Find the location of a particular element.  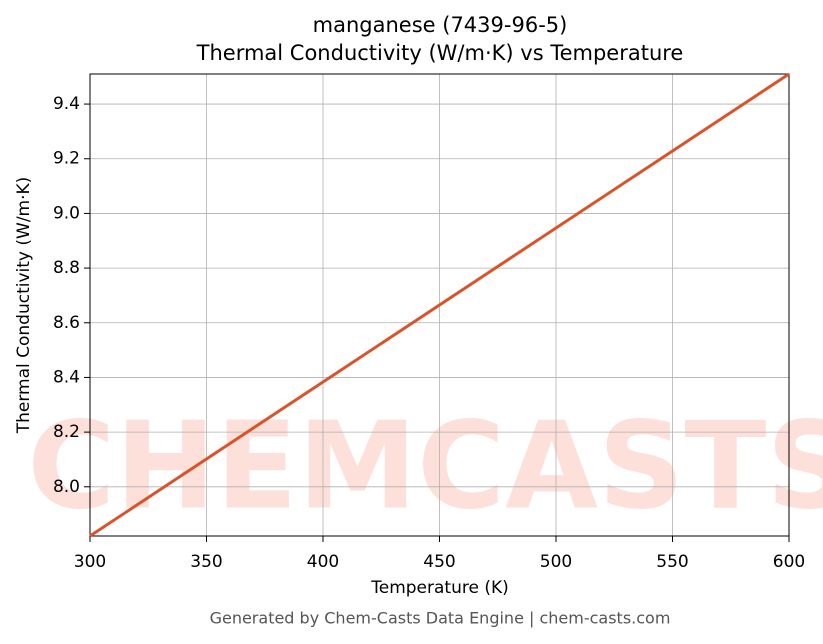

x-tick-label: 500 is located at coordinates (556, 562).